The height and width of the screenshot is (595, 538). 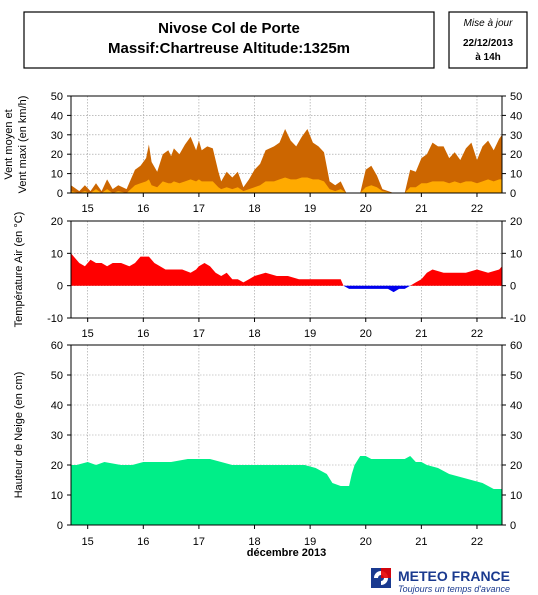 I want to click on brand-tagline: Toujours un temps d'avance, so click(x=454, y=589).